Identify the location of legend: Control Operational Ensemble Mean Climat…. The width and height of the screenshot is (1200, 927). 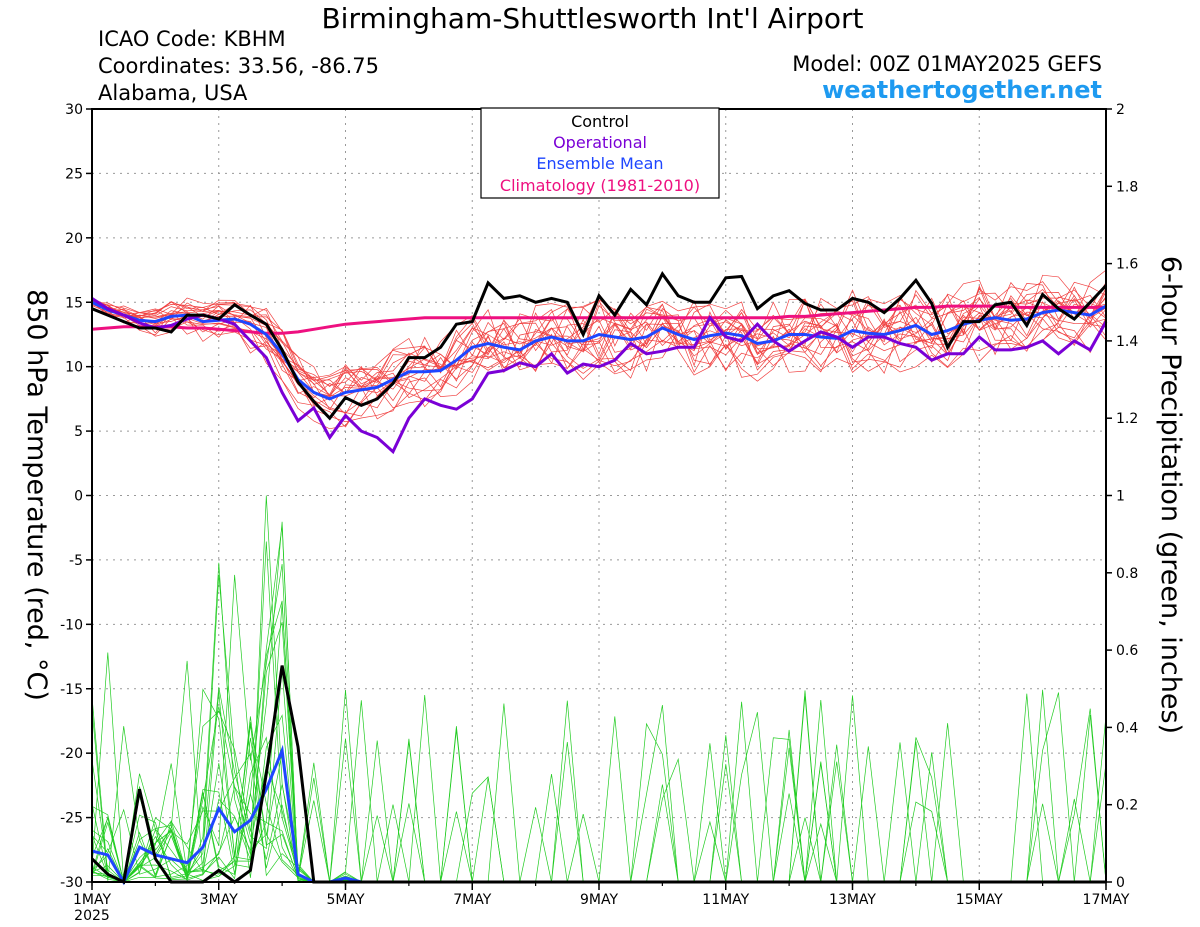
(600, 153).